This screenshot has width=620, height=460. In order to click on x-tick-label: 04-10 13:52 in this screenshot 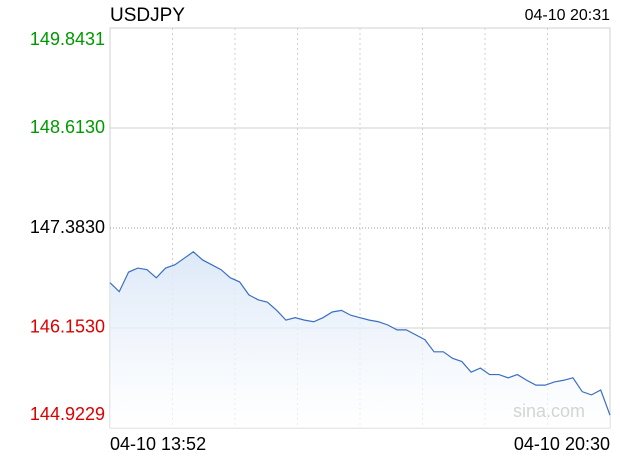, I will do `click(158, 444)`.